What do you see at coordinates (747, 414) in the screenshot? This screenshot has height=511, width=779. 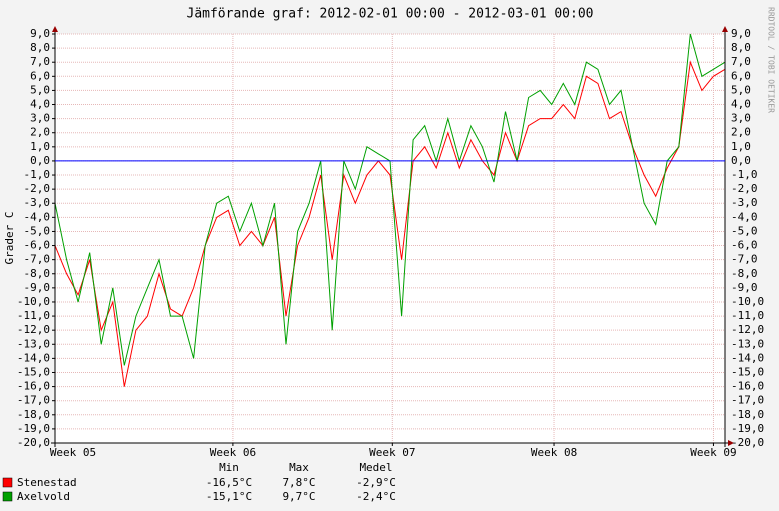 I see `y2-tick-label: -18,0` at bounding box center [747, 414].